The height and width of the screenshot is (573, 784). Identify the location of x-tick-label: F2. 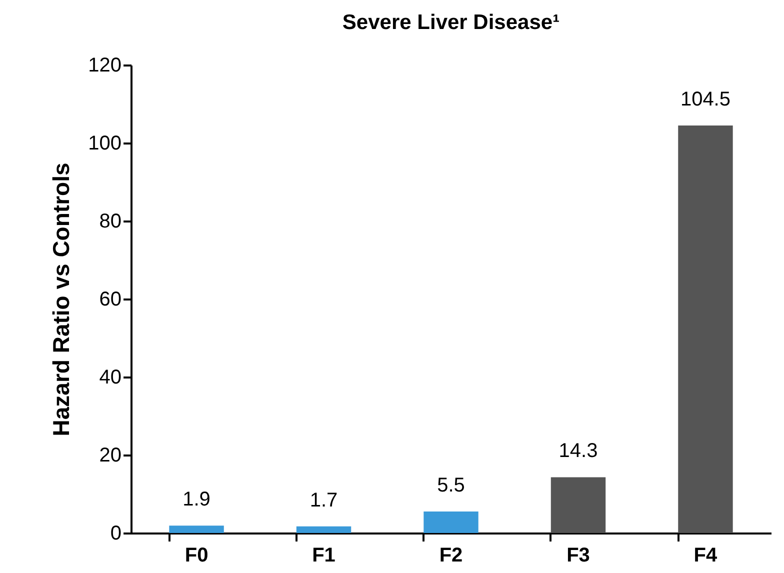
(451, 555).